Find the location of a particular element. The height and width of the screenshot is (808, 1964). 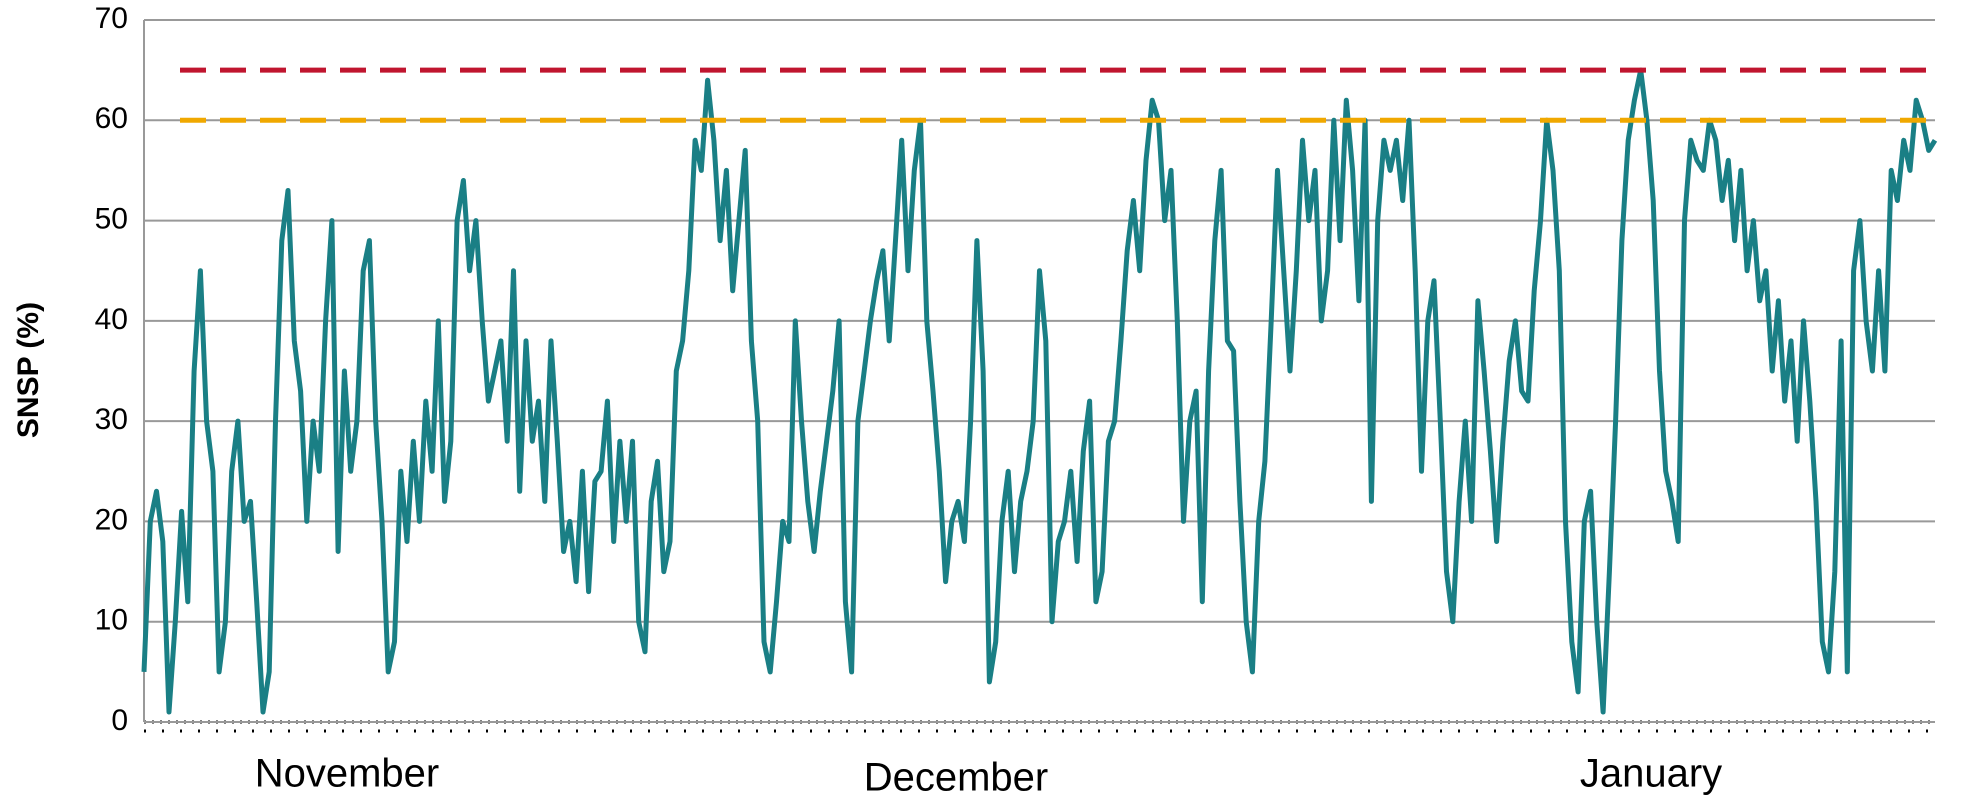

y-tick-label: 0 is located at coordinates (119, 720).